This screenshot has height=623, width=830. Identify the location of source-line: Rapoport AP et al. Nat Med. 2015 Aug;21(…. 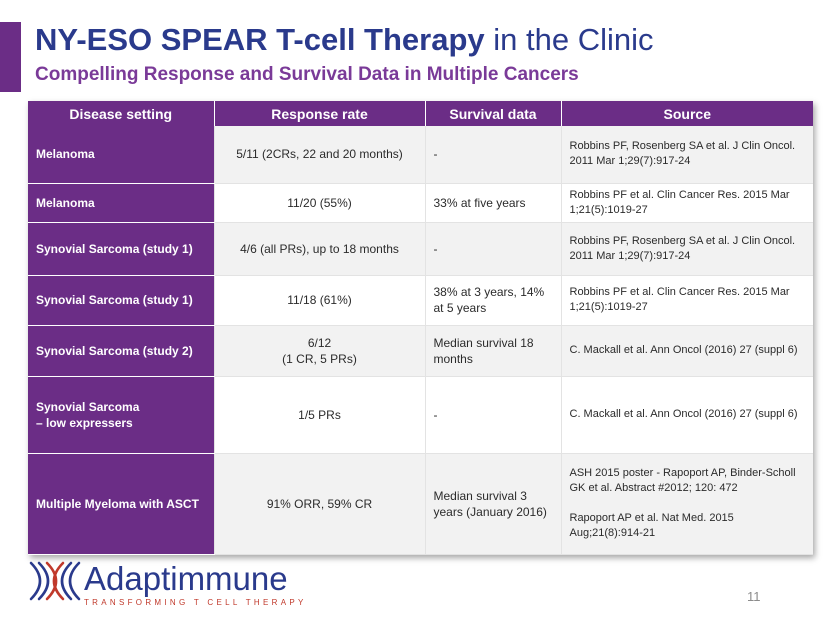
(651, 525).